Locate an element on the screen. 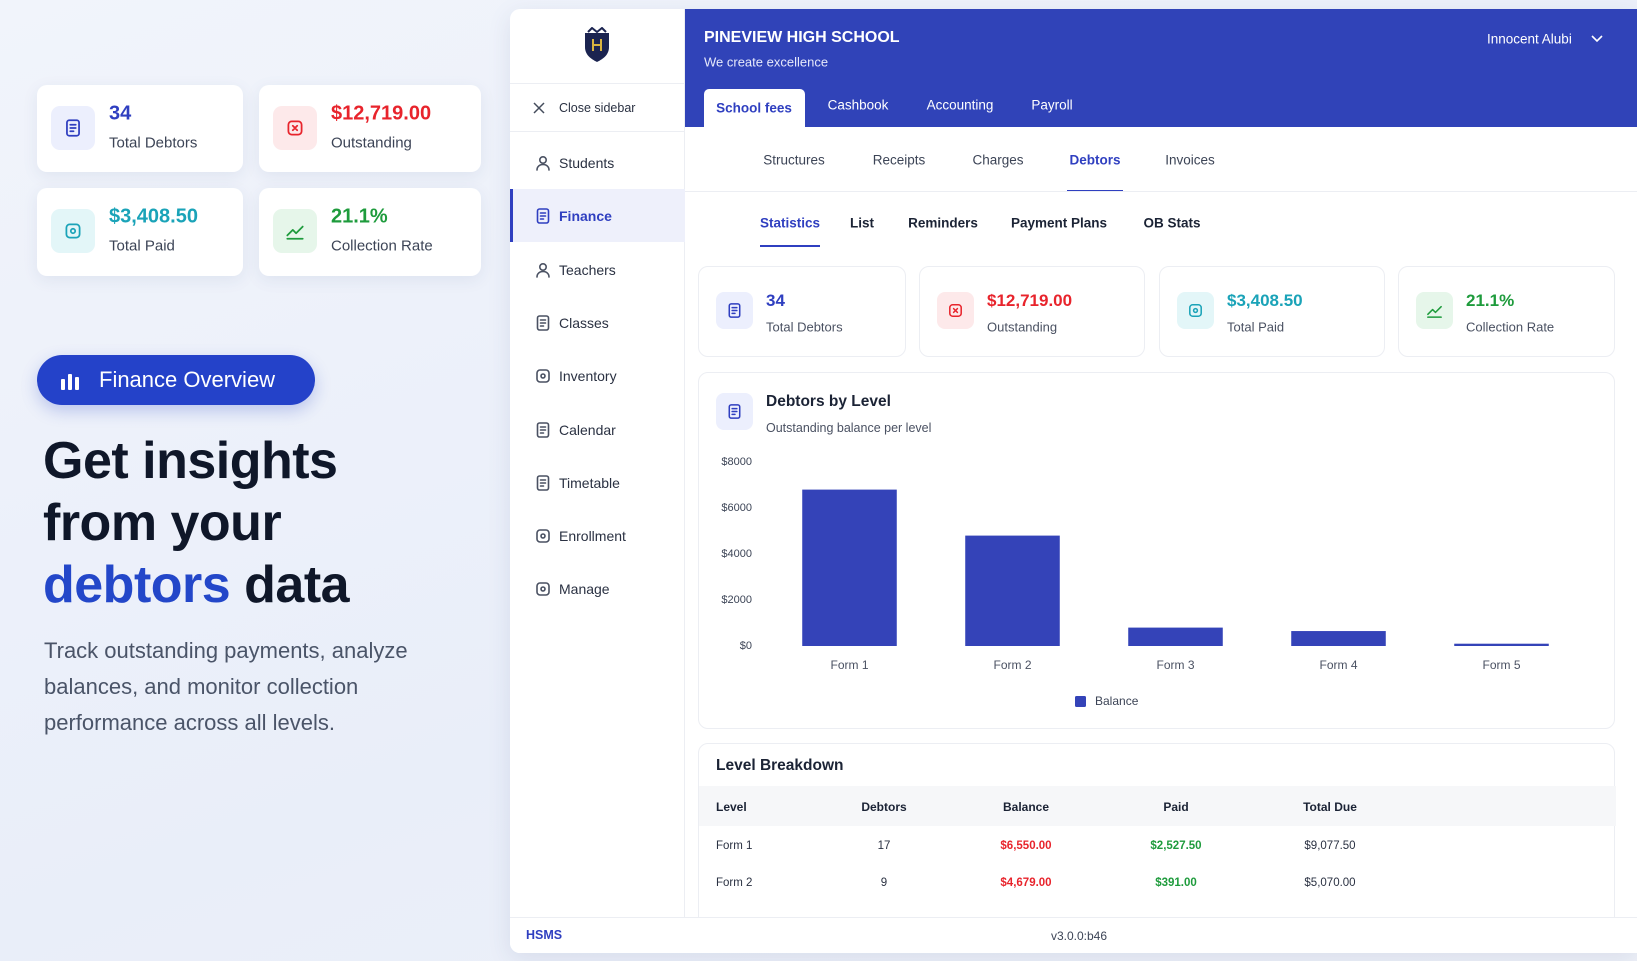 The width and height of the screenshot is (1637, 961). logo-shield is located at coordinates (597, 47).